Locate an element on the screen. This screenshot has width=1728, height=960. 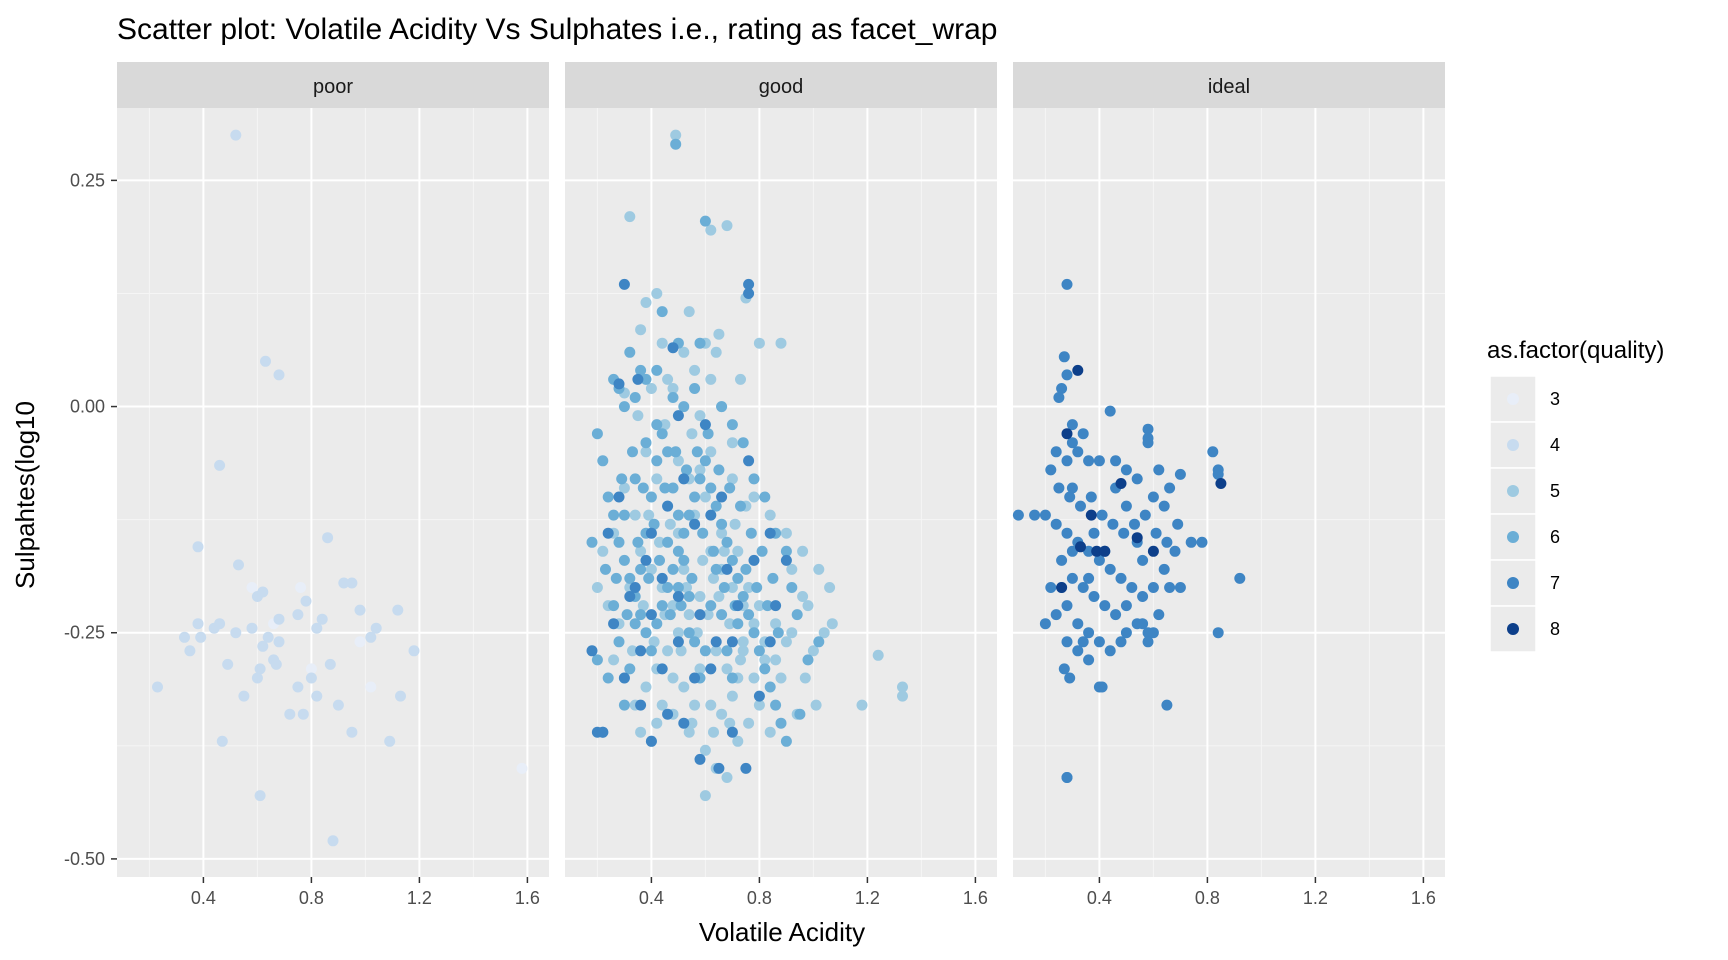
facet-strip is located at coordinates (781, 85).